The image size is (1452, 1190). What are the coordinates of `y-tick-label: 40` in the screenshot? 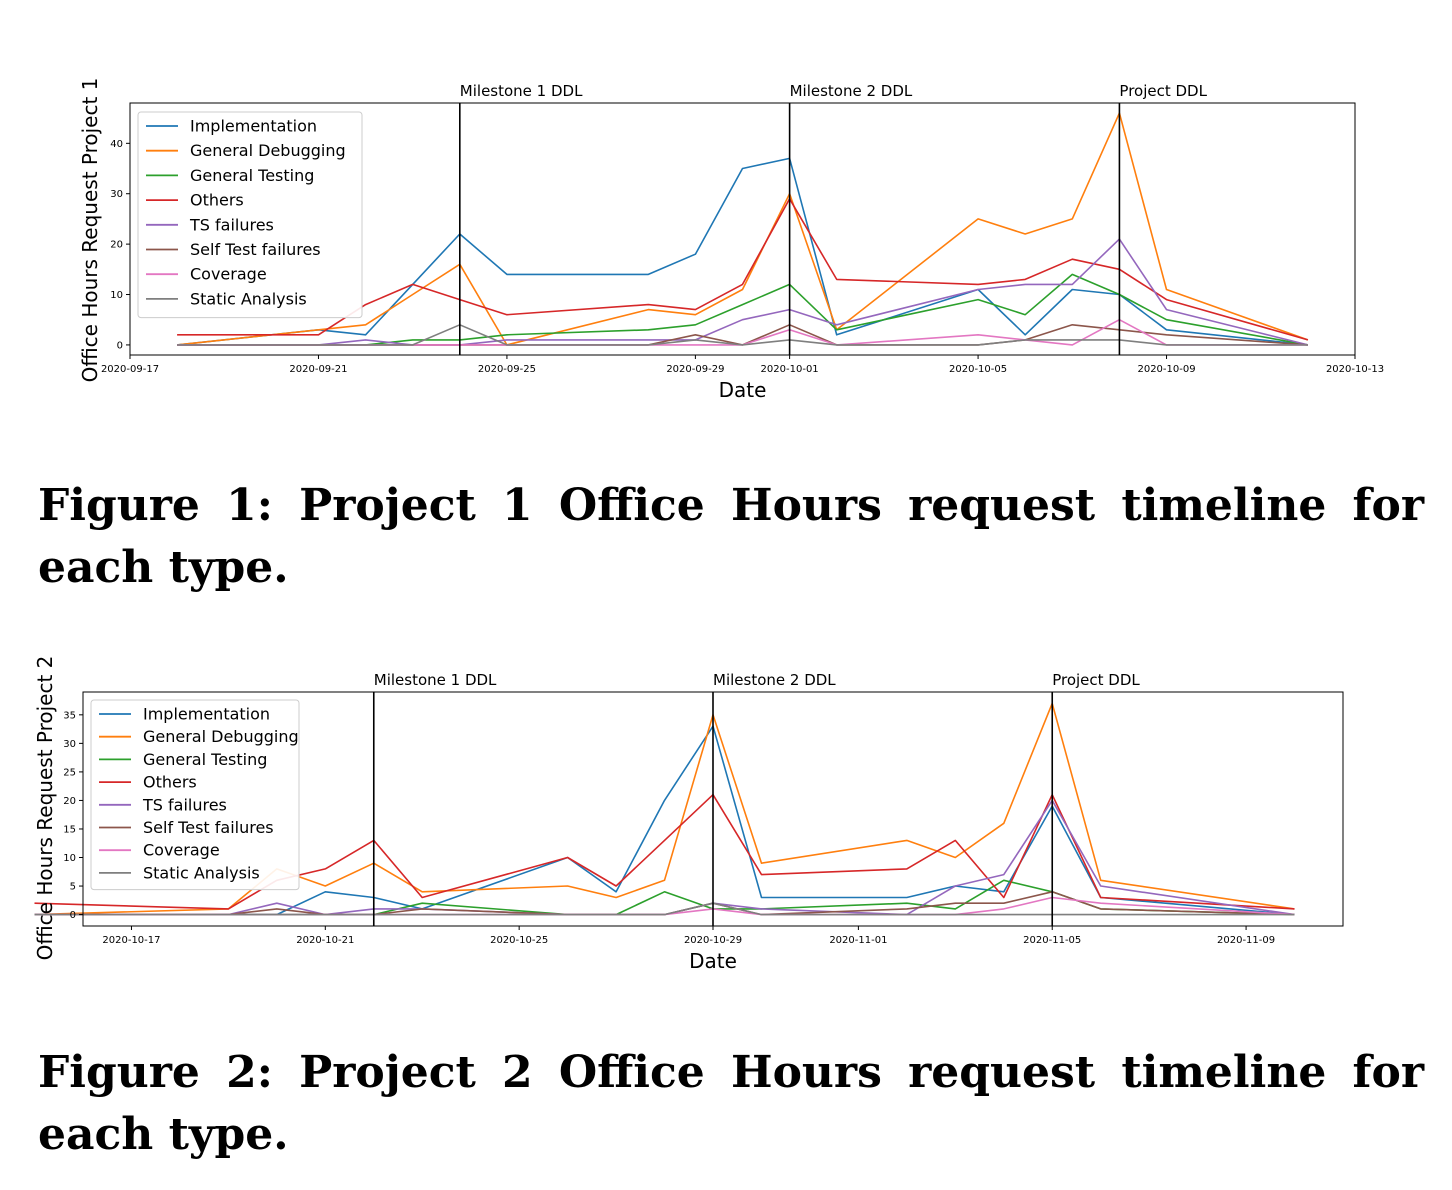 It's located at (116, 144).